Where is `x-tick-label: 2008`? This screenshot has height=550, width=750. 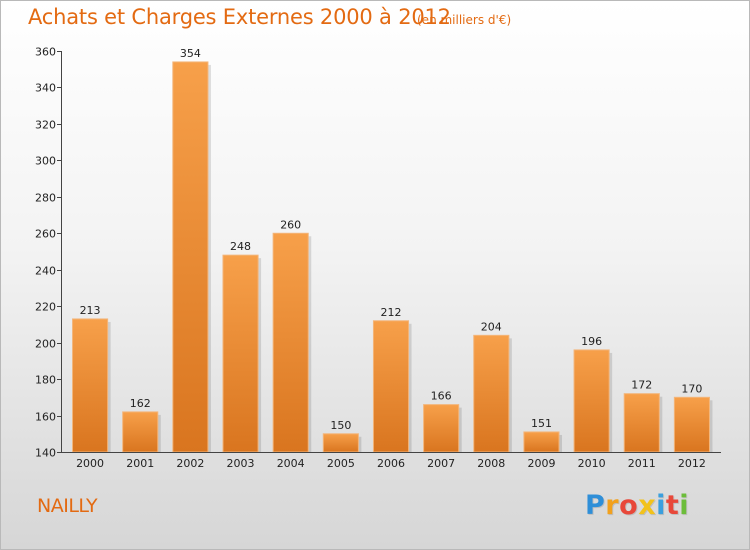
x-tick-label: 2008 is located at coordinates (491, 463).